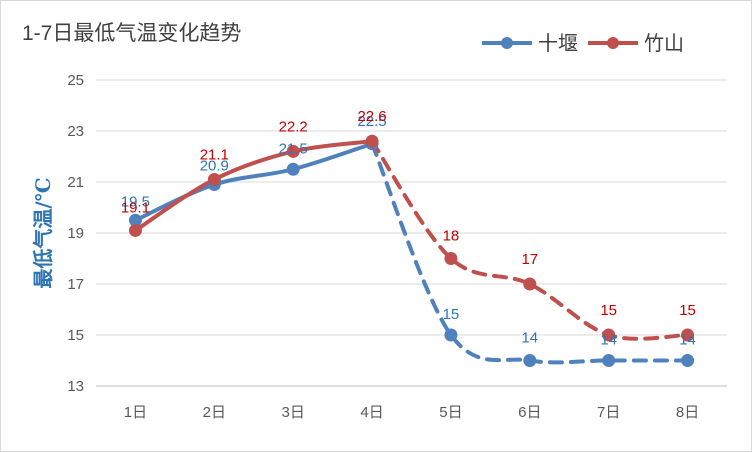 The height and width of the screenshot is (452, 752). Describe the element at coordinates (131, 33) in the screenshot. I see `chart-title: 1-7日最低气温变化趋势` at that location.